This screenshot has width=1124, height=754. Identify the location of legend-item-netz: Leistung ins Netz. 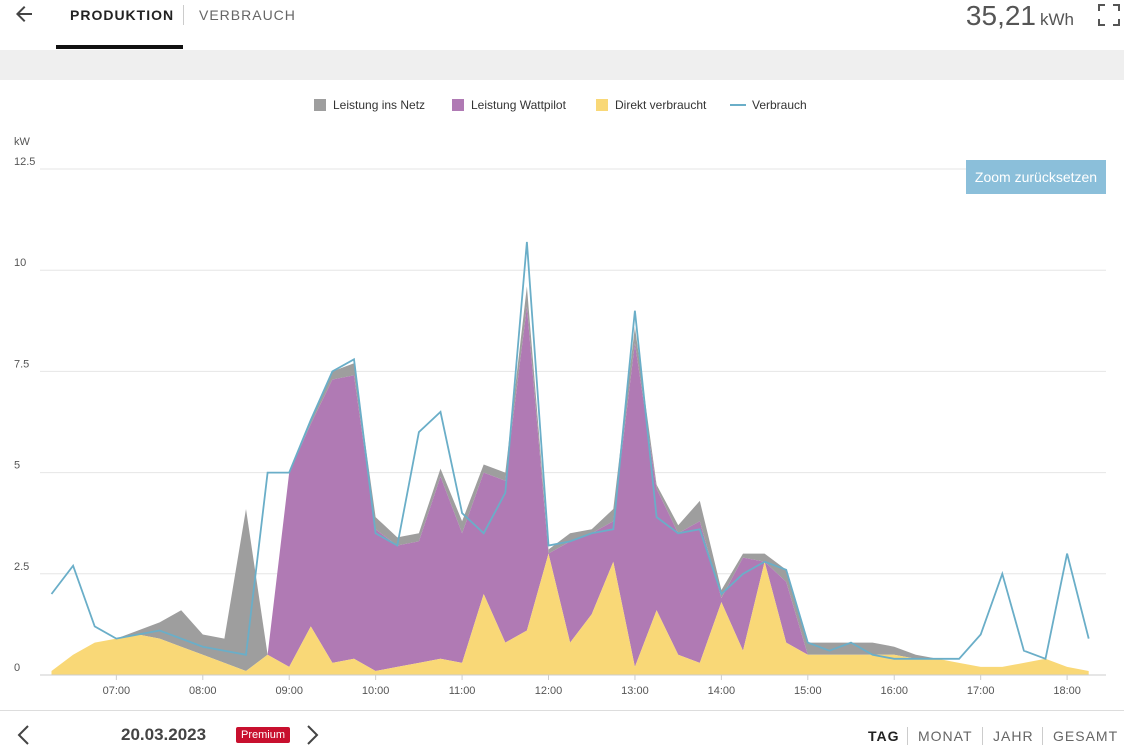
(369, 105).